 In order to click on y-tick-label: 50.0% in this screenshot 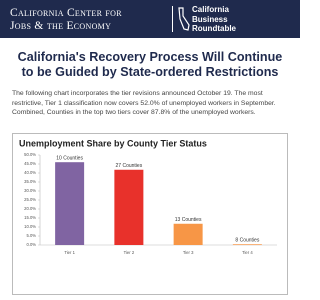, I will do `click(30, 154)`.